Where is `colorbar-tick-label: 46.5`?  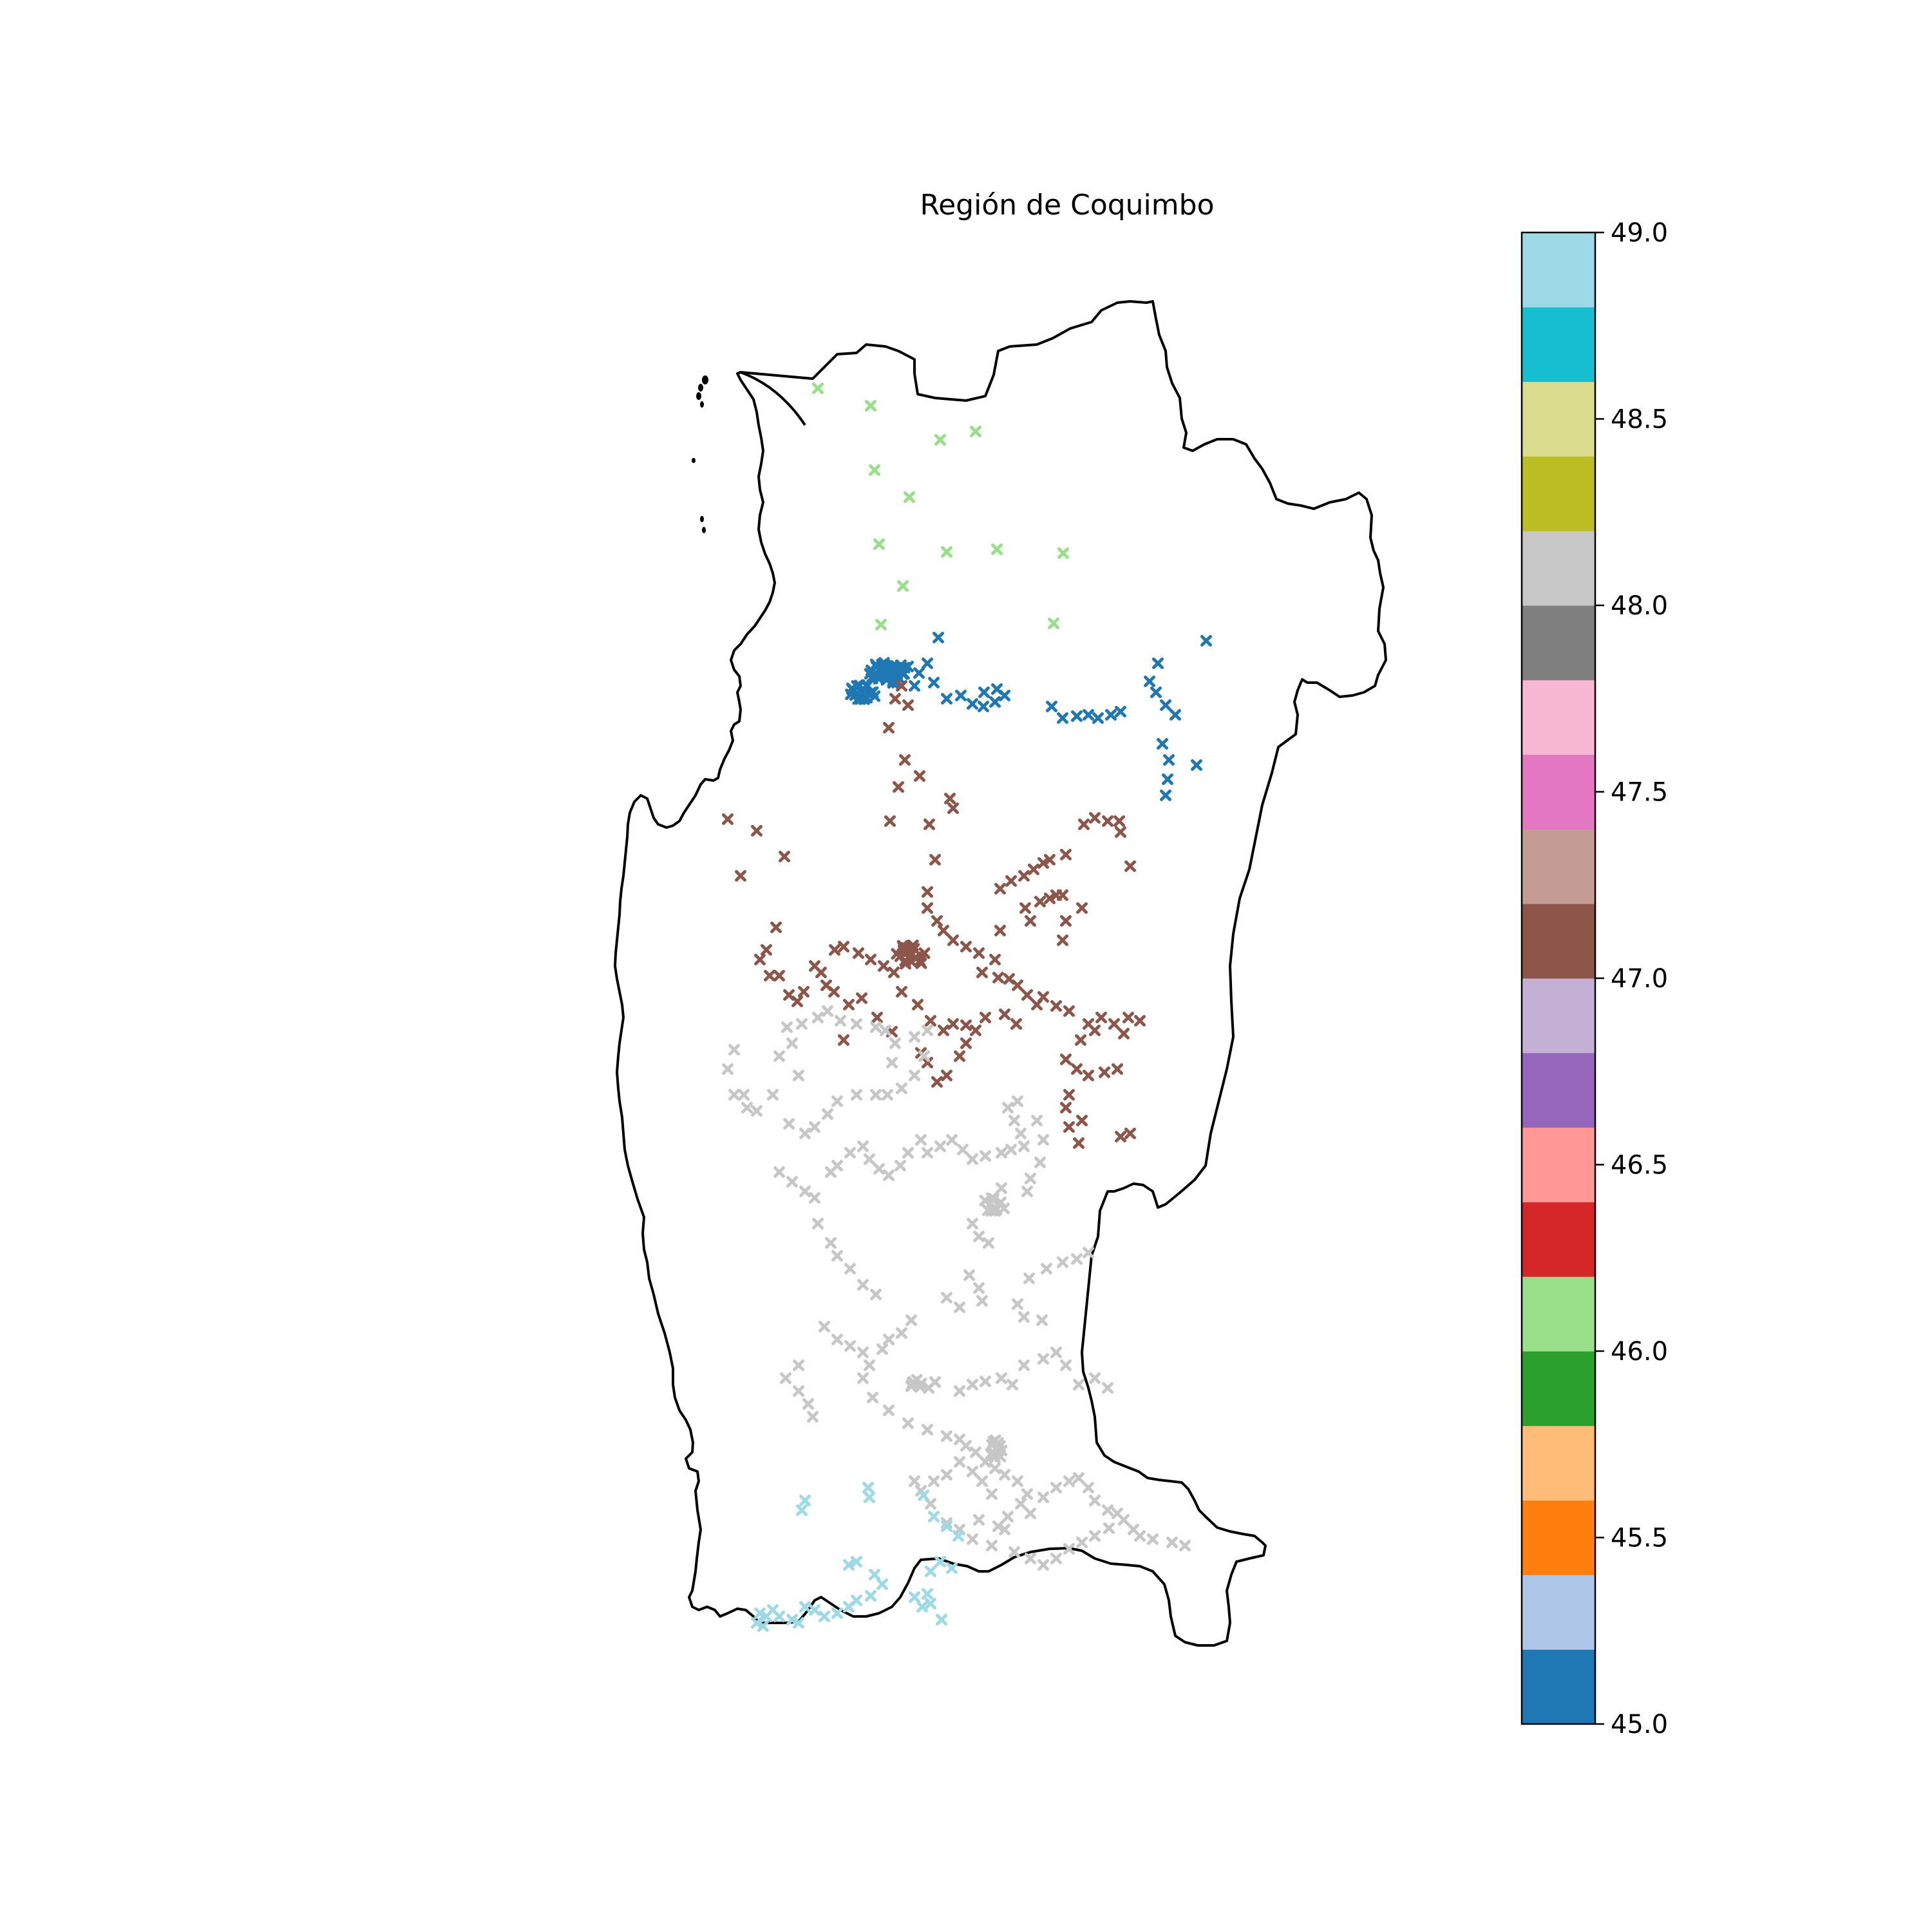 colorbar-tick-label: 46.5 is located at coordinates (1640, 1165).